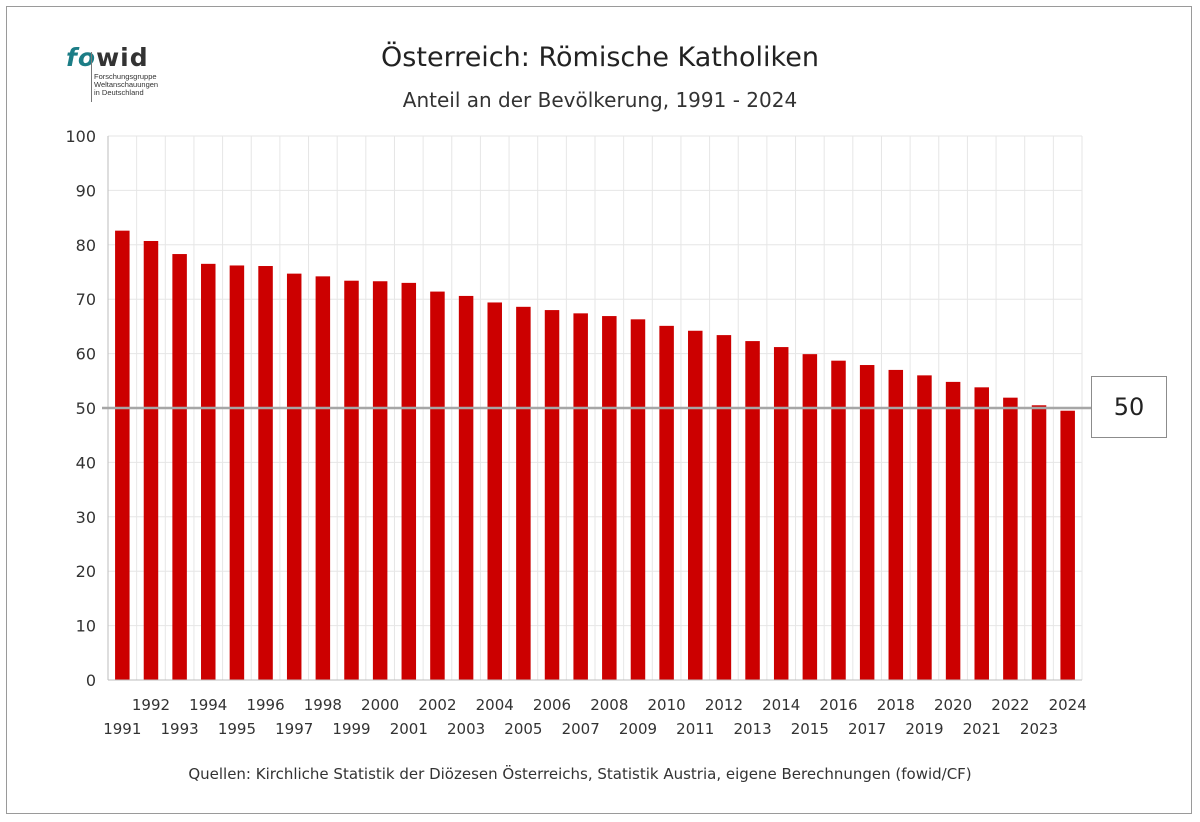 The height and width of the screenshot is (822, 1200). Describe the element at coordinates (409, 481) in the screenshot. I see `bar-2001` at that location.